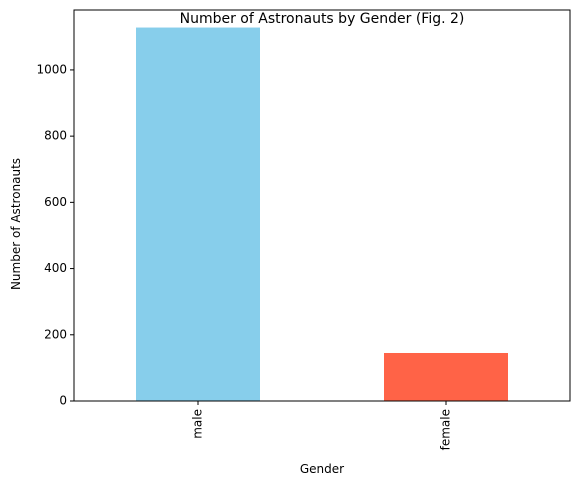  What do you see at coordinates (322, 19) in the screenshot?
I see `chart-title: Number of Astronauts by Gender (Fig. 2)` at bounding box center [322, 19].